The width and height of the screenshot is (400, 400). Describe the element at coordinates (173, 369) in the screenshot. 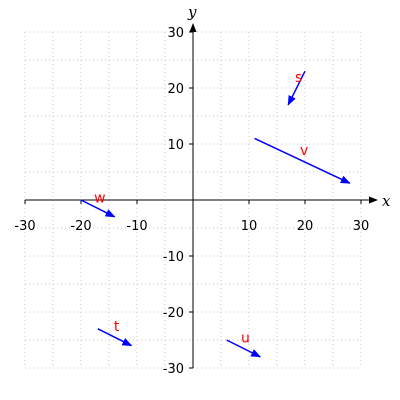

I see `y-tick-label: -30` at that location.